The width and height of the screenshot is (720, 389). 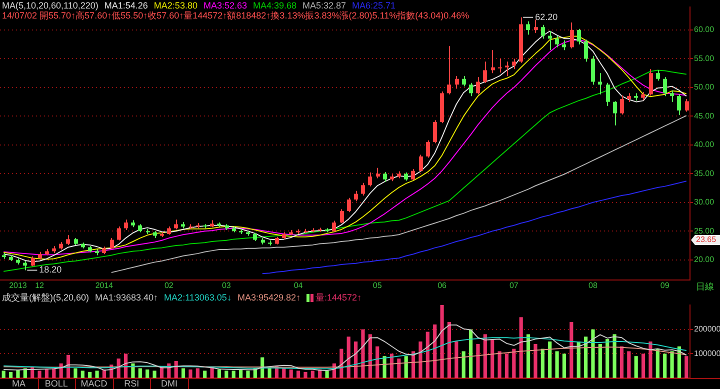 What do you see at coordinates (236, 15) in the screenshot?
I see `annotation: 14/07/02 開55.70↑高57.60↑低55.50↑收57.60↑量144572↑額818482↑換3.13%振3.83%漲(2.80)5.11%指數(43.04)0.46%` at bounding box center [236, 15].